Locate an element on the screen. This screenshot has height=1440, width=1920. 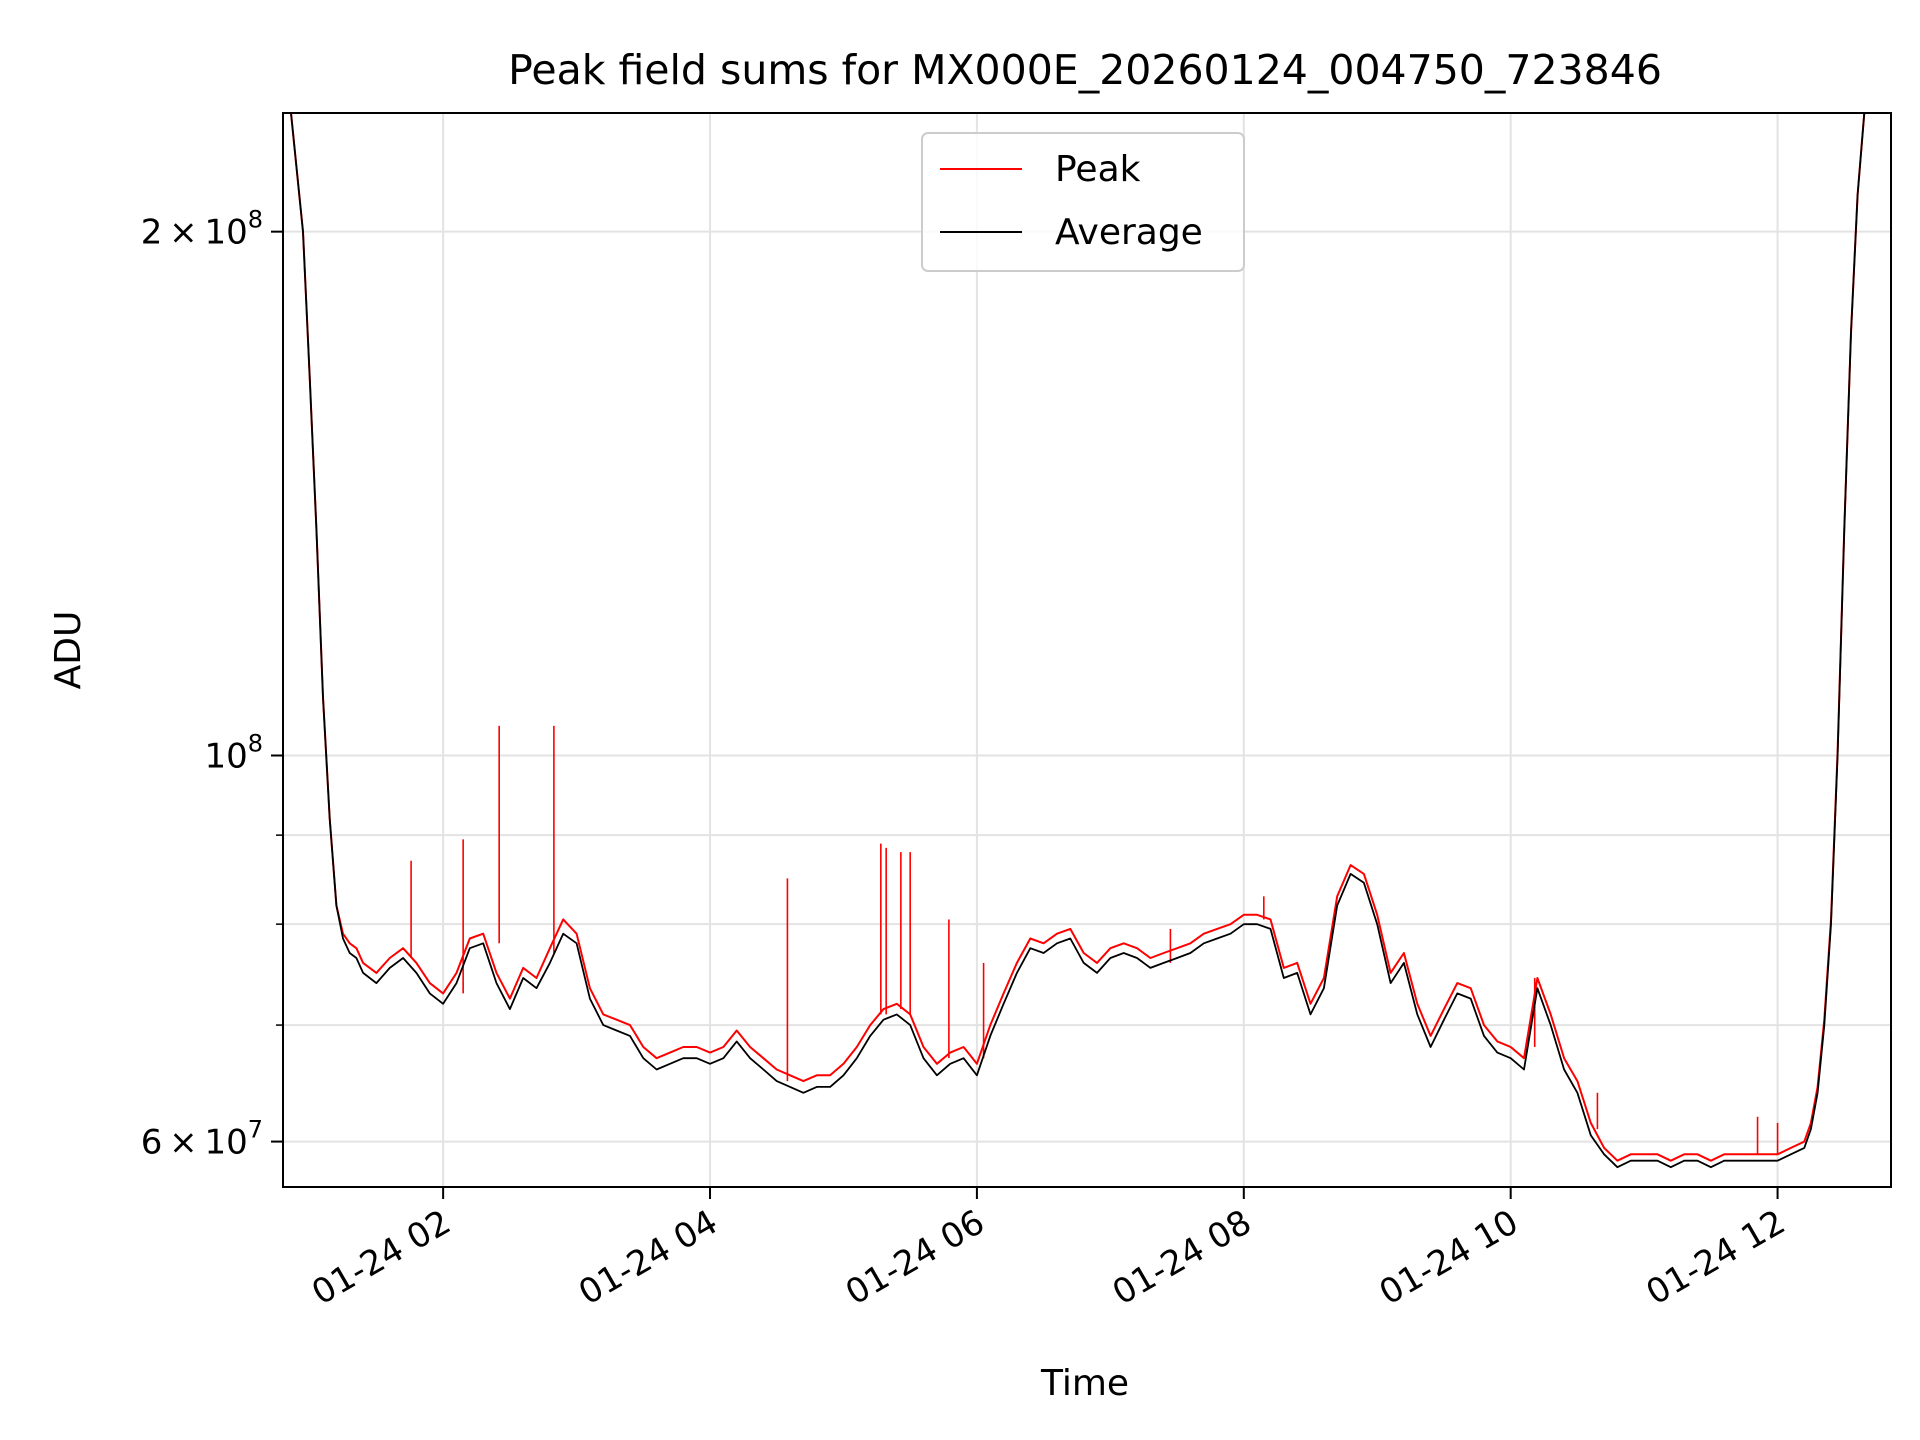
legend-label: Average is located at coordinates (1129, 232).